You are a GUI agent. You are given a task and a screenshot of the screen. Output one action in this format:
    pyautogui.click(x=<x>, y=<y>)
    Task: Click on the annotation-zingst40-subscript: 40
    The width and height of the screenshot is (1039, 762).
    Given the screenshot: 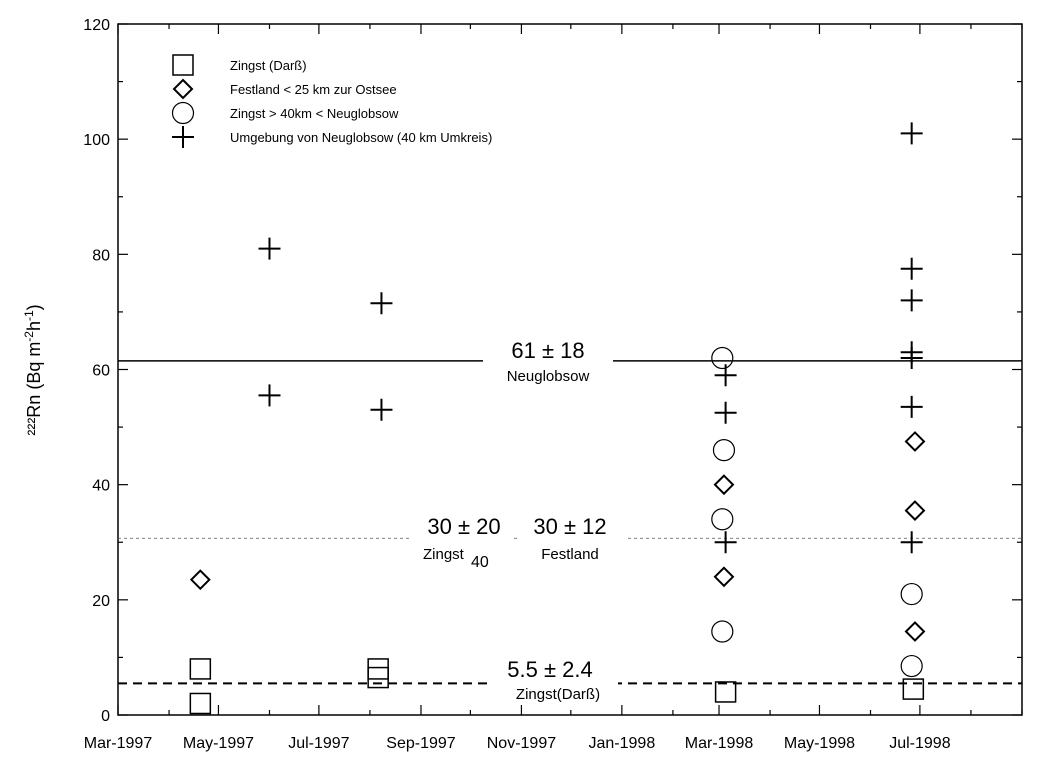 What is the action you would take?
    pyautogui.click(x=480, y=562)
    